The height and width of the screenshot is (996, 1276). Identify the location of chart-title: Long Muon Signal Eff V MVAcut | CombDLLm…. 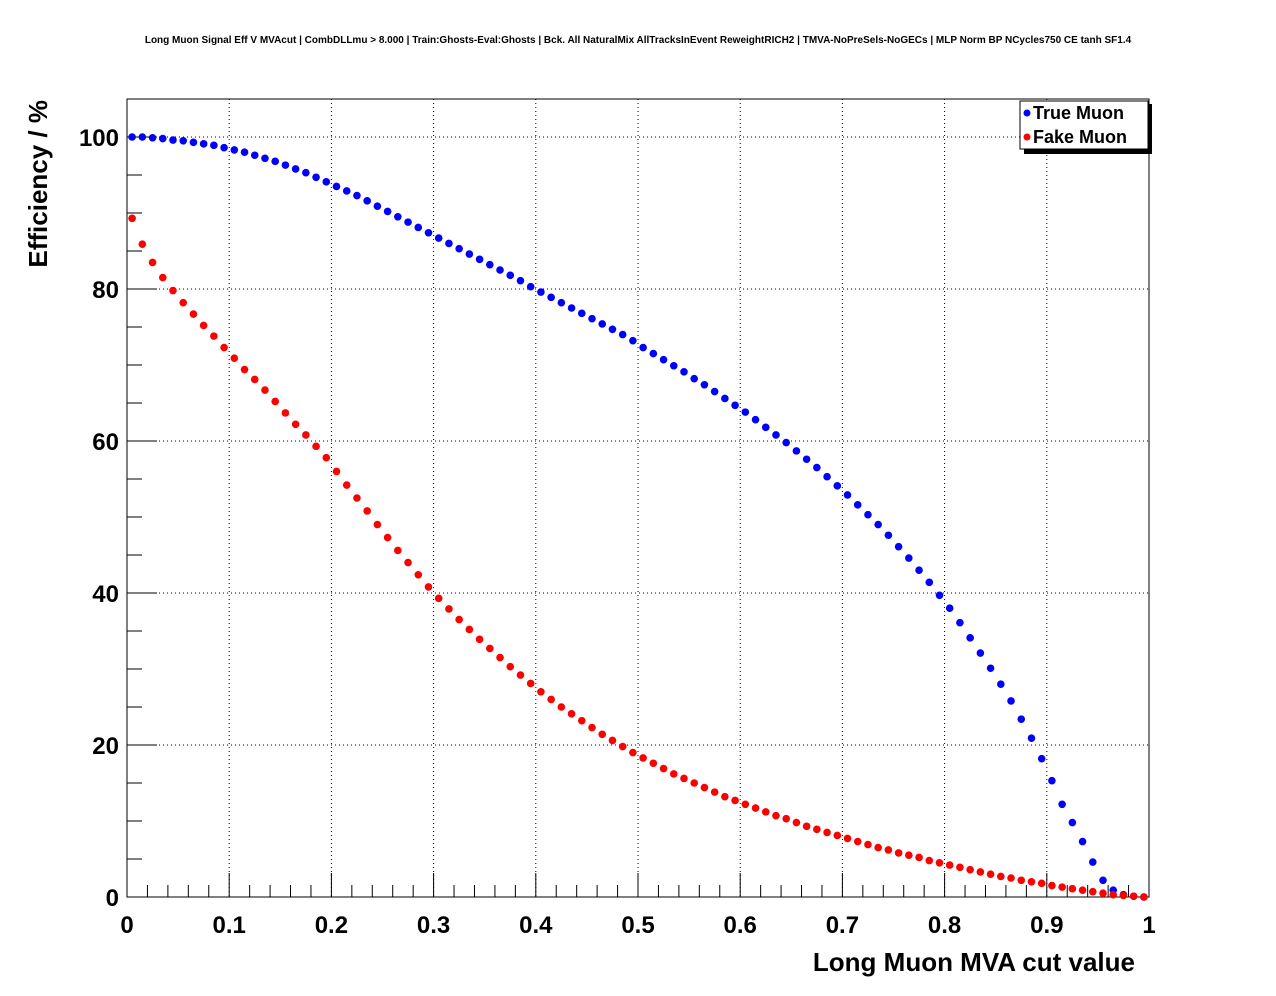
(638, 40).